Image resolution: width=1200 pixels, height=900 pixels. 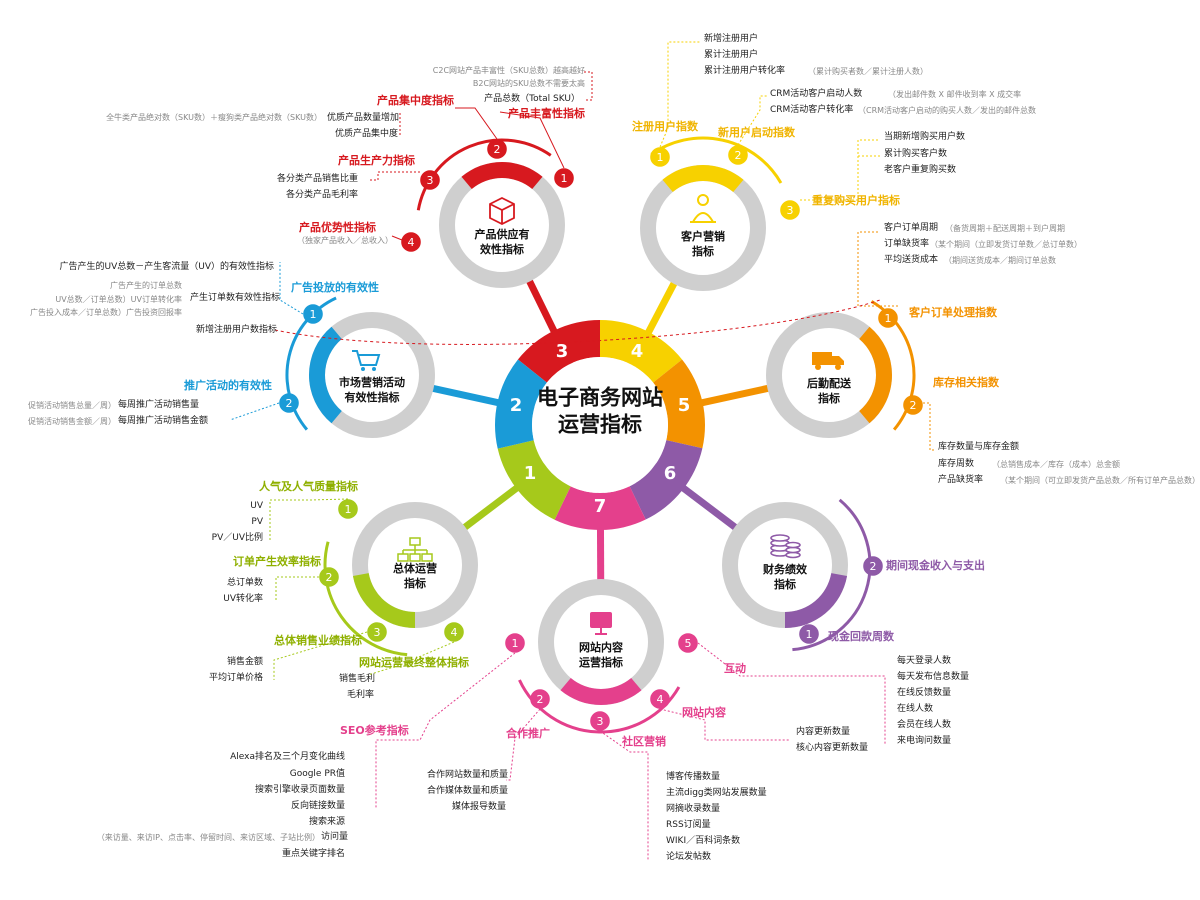 What do you see at coordinates (915, 709) in the screenshot?
I see `content-cat5-item: 在线人数` at bounding box center [915, 709].